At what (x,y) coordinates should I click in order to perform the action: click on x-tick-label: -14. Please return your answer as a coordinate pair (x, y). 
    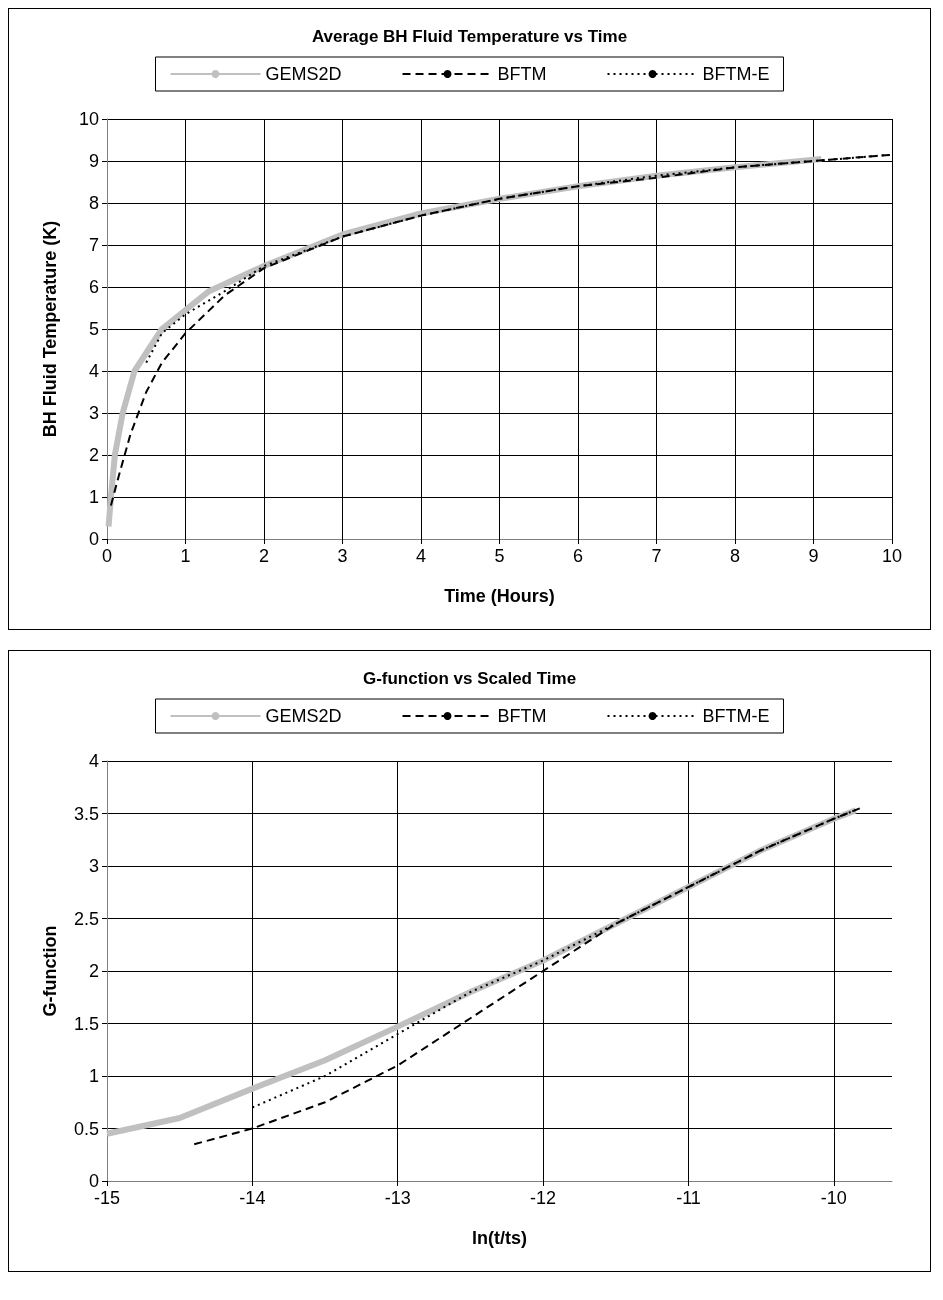
    Looking at the image, I should click on (252, 1198).